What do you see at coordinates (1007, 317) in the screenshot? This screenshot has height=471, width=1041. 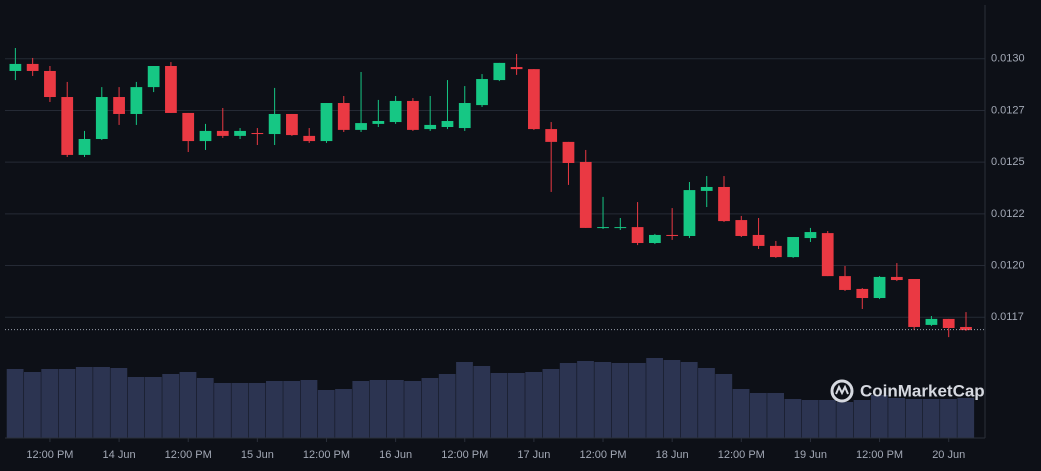 I see `y-tick-label: 0.0117` at bounding box center [1007, 317].